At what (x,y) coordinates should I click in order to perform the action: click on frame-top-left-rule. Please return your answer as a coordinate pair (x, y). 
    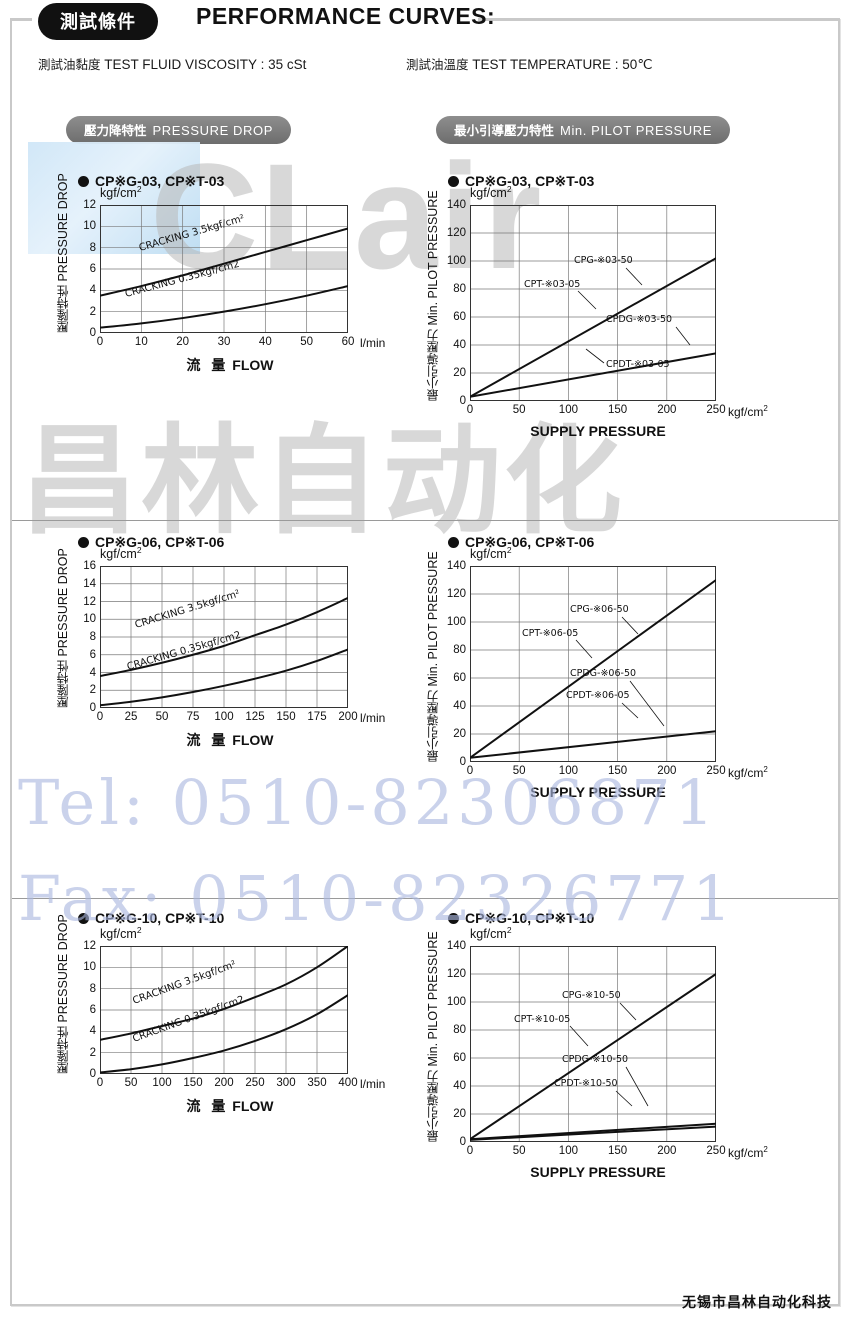
    Looking at the image, I should click on (21, 19).